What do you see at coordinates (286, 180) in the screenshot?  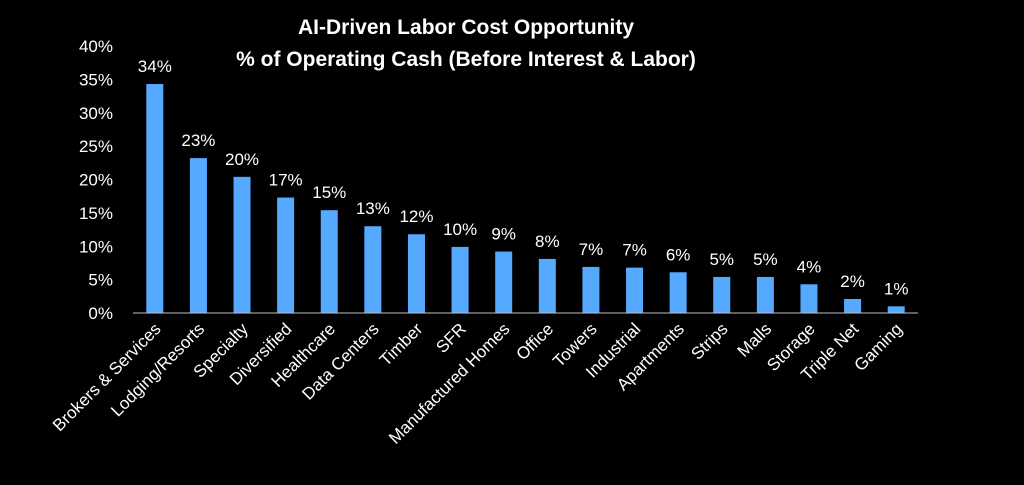 I see `data-label: 17%` at bounding box center [286, 180].